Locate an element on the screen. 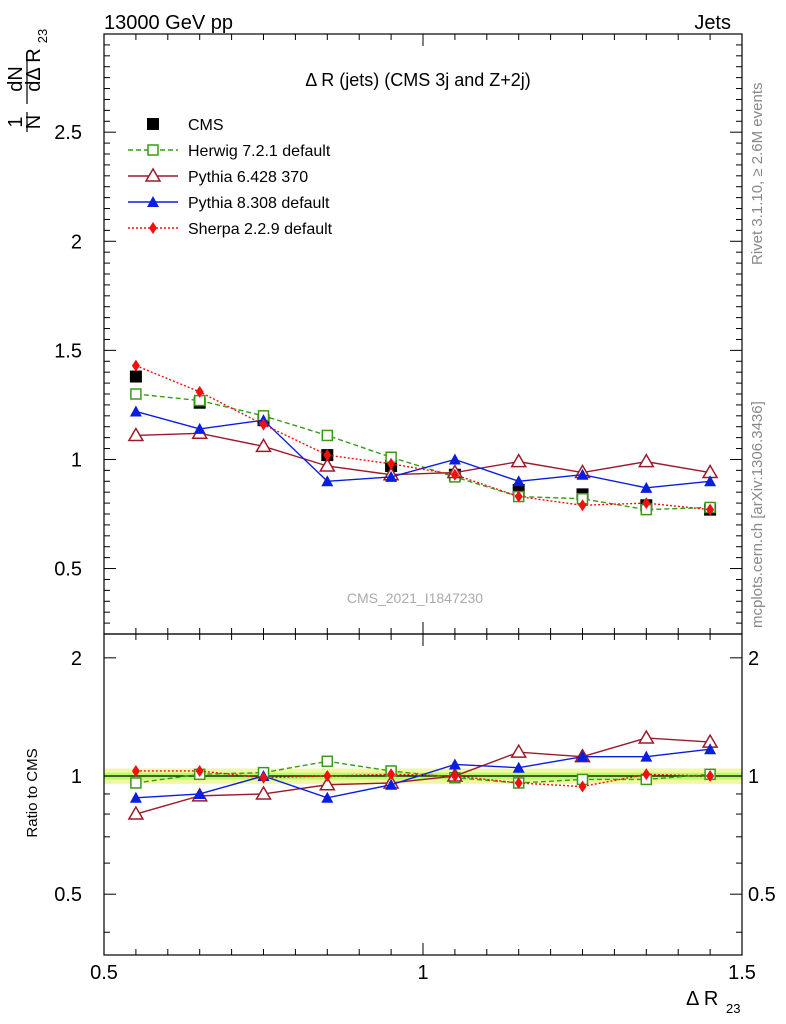 The height and width of the screenshot is (1024, 786). header-right: Jets is located at coordinates (712, 23).